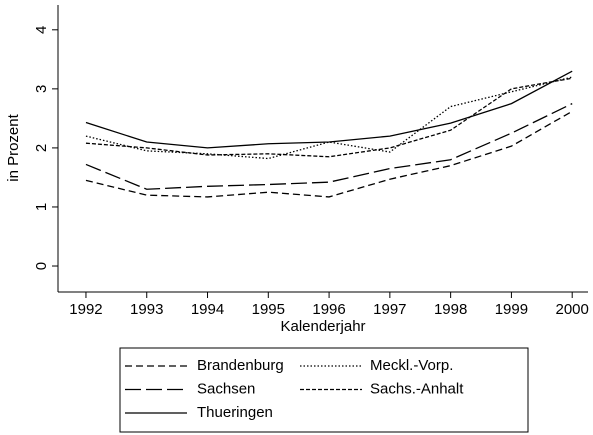 Image resolution: width=593 pixels, height=435 pixels. What do you see at coordinates (450, 309) in the screenshot?
I see `x-tick-label: 1998` at bounding box center [450, 309].